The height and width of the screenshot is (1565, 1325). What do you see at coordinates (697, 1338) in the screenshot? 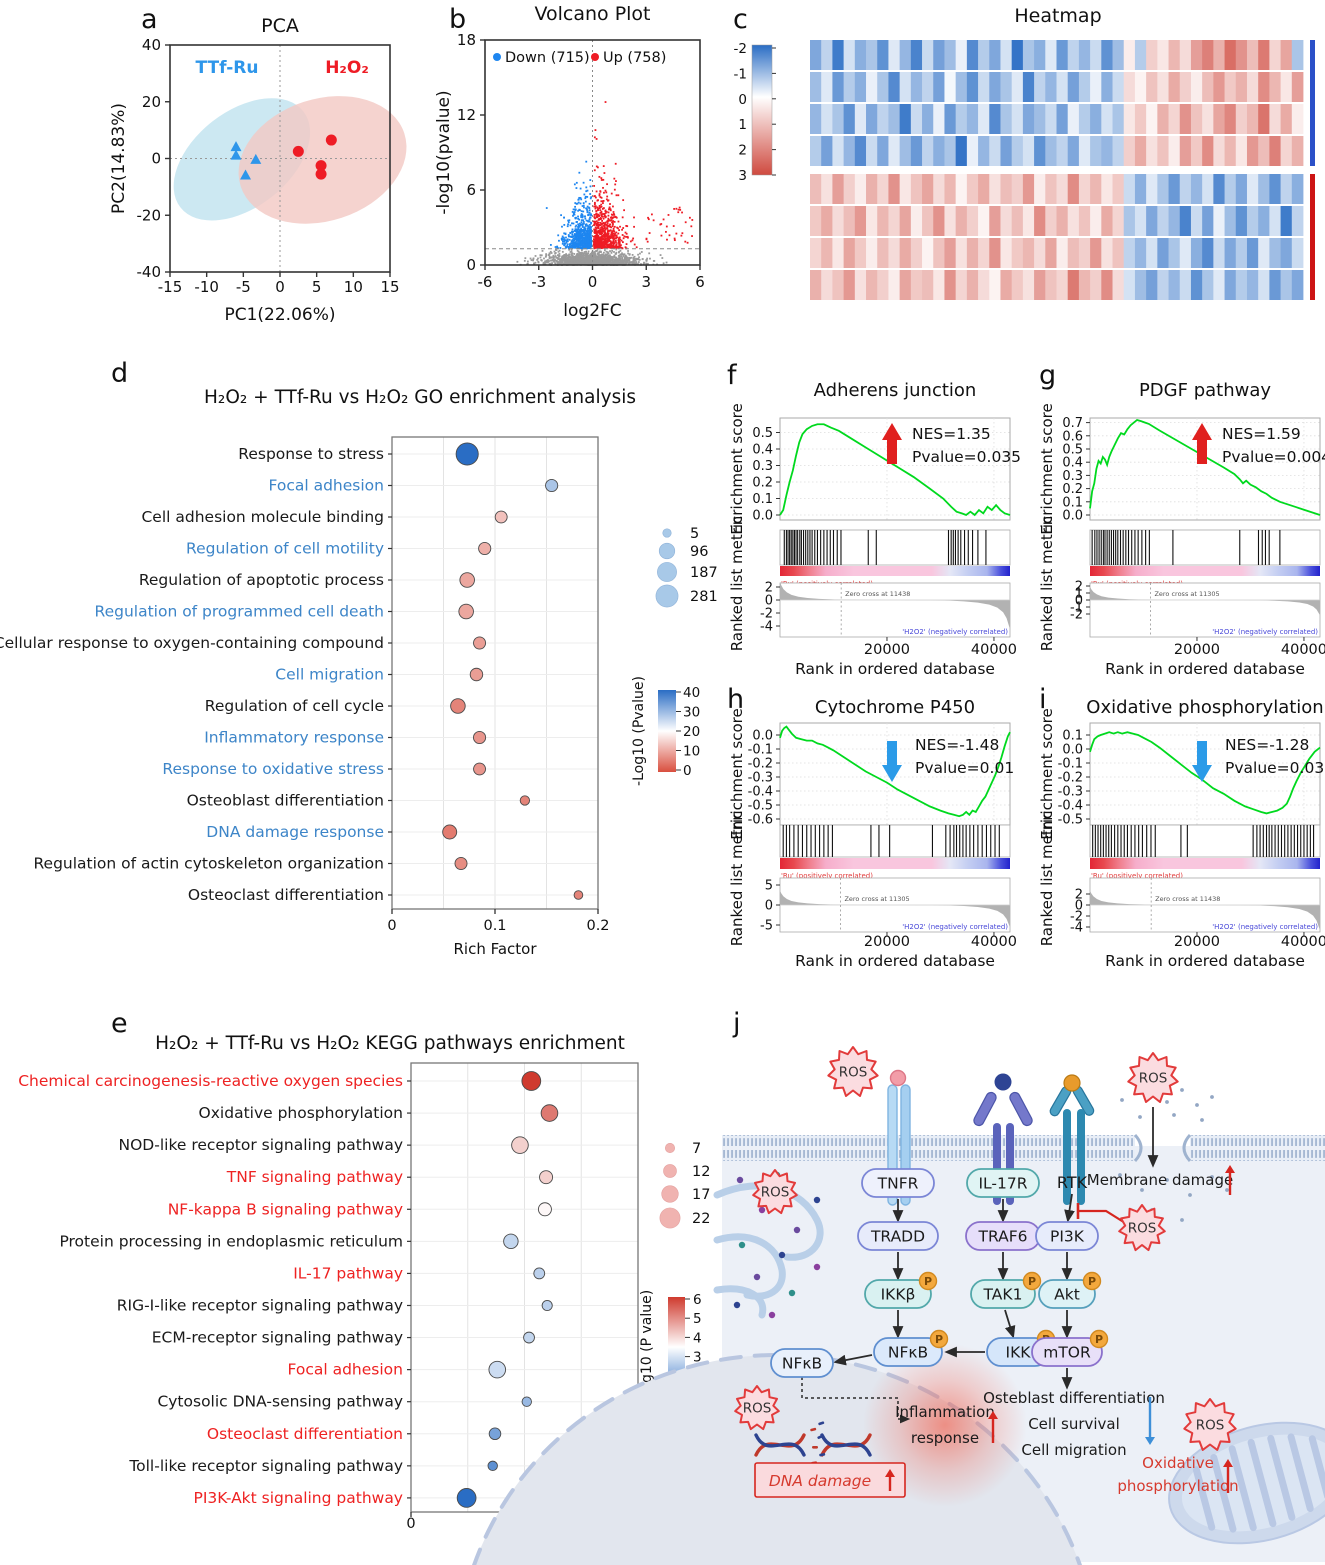
I see `svg-text: 4` at bounding box center [697, 1338].